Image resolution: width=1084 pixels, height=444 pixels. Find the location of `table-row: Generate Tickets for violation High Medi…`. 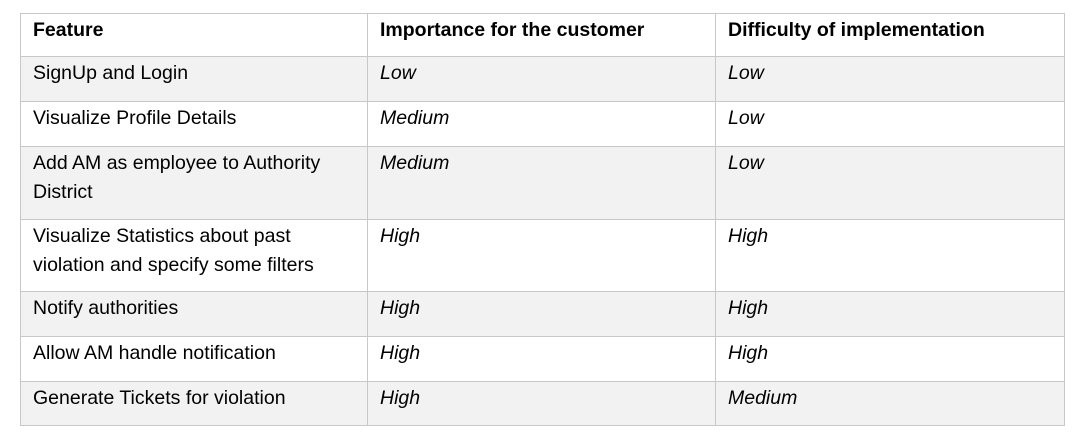

table-row: Generate Tickets for violation High Medi… is located at coordinates (542, 403).